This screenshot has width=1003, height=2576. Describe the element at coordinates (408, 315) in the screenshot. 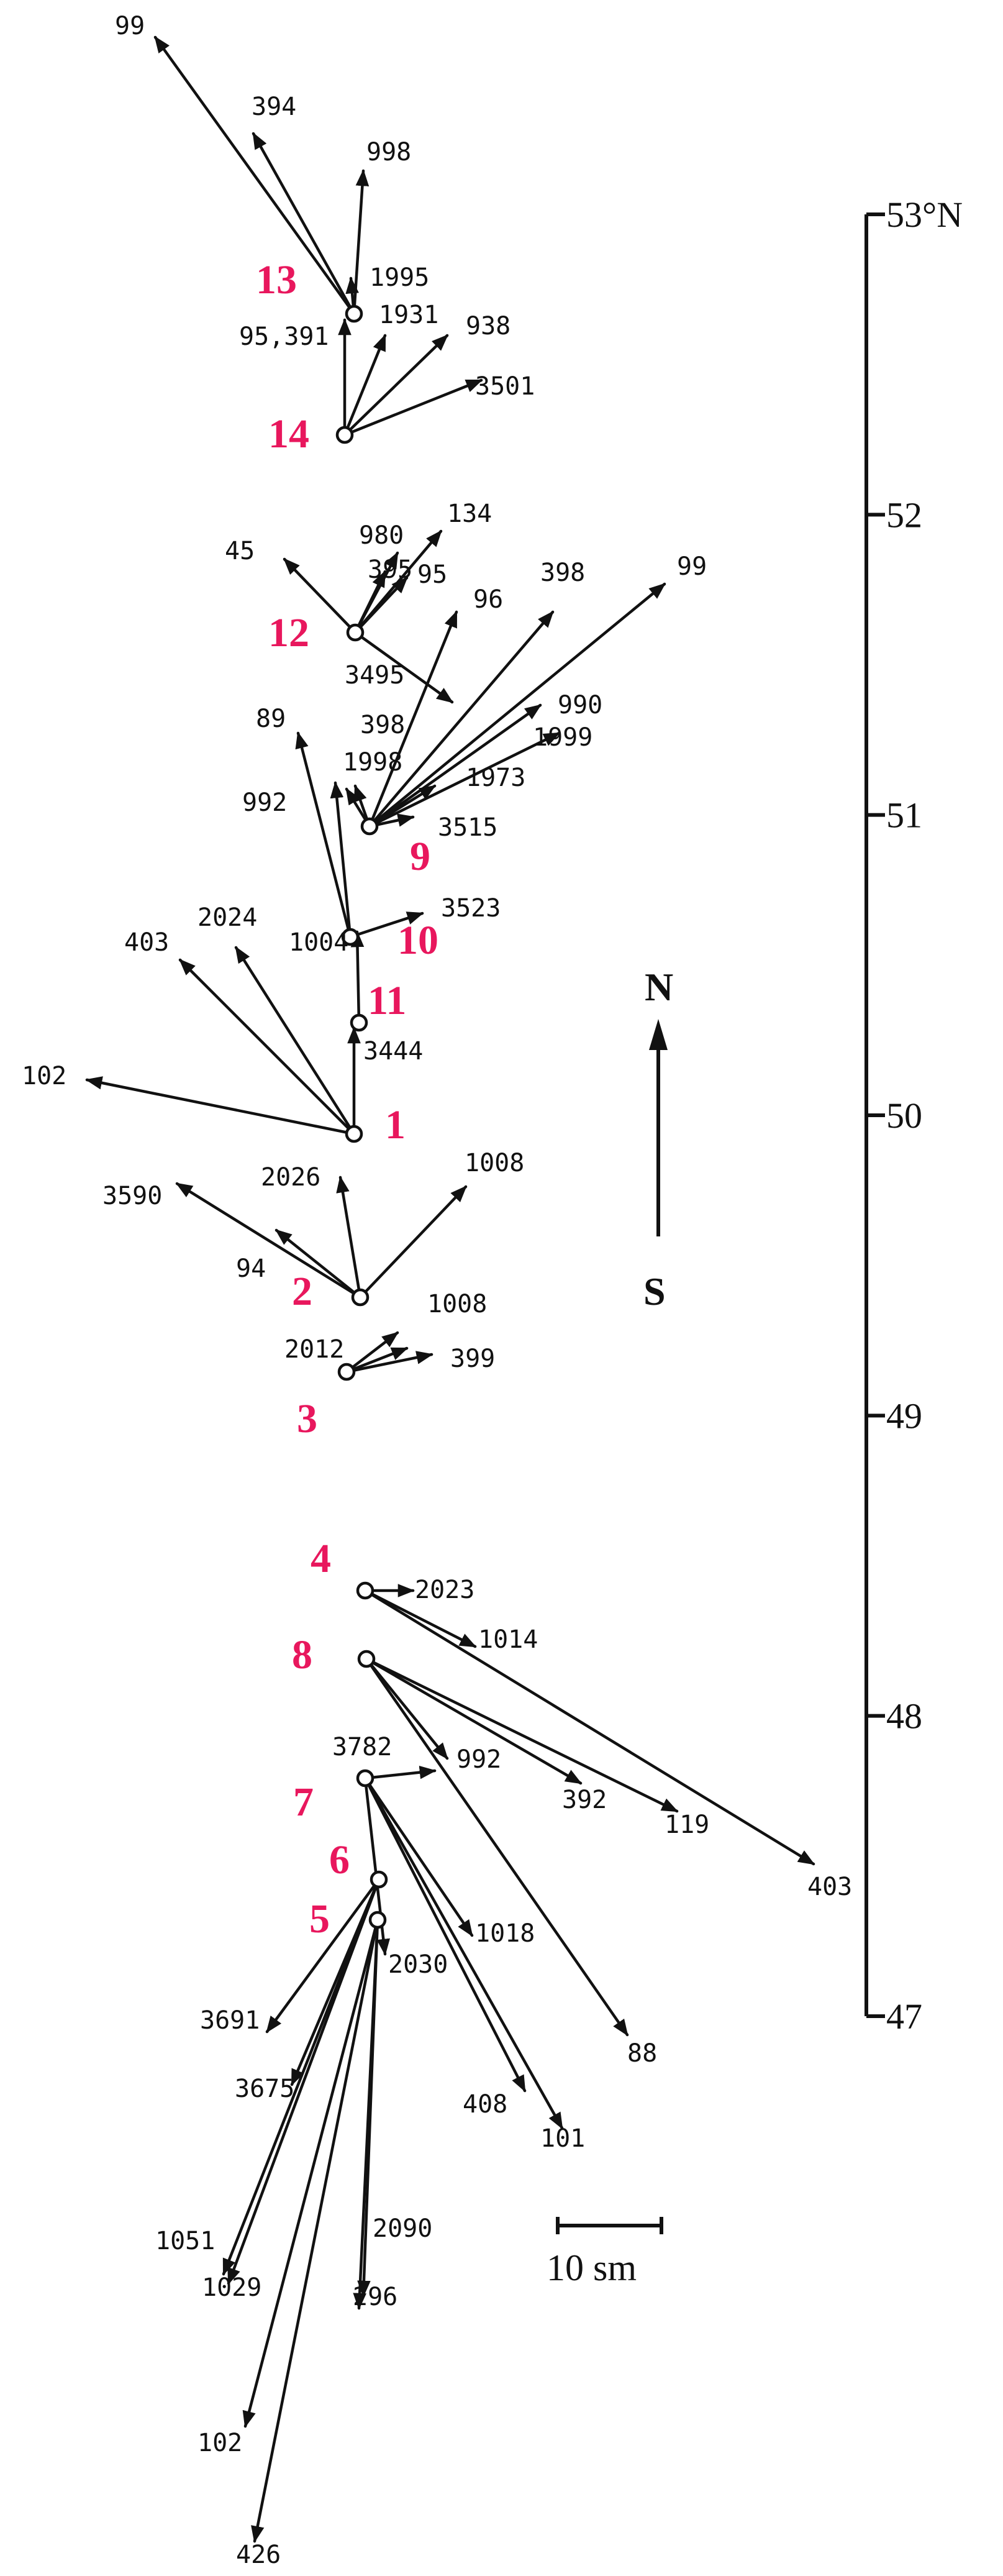

I see `vector-label-1931: 1931` at that location.